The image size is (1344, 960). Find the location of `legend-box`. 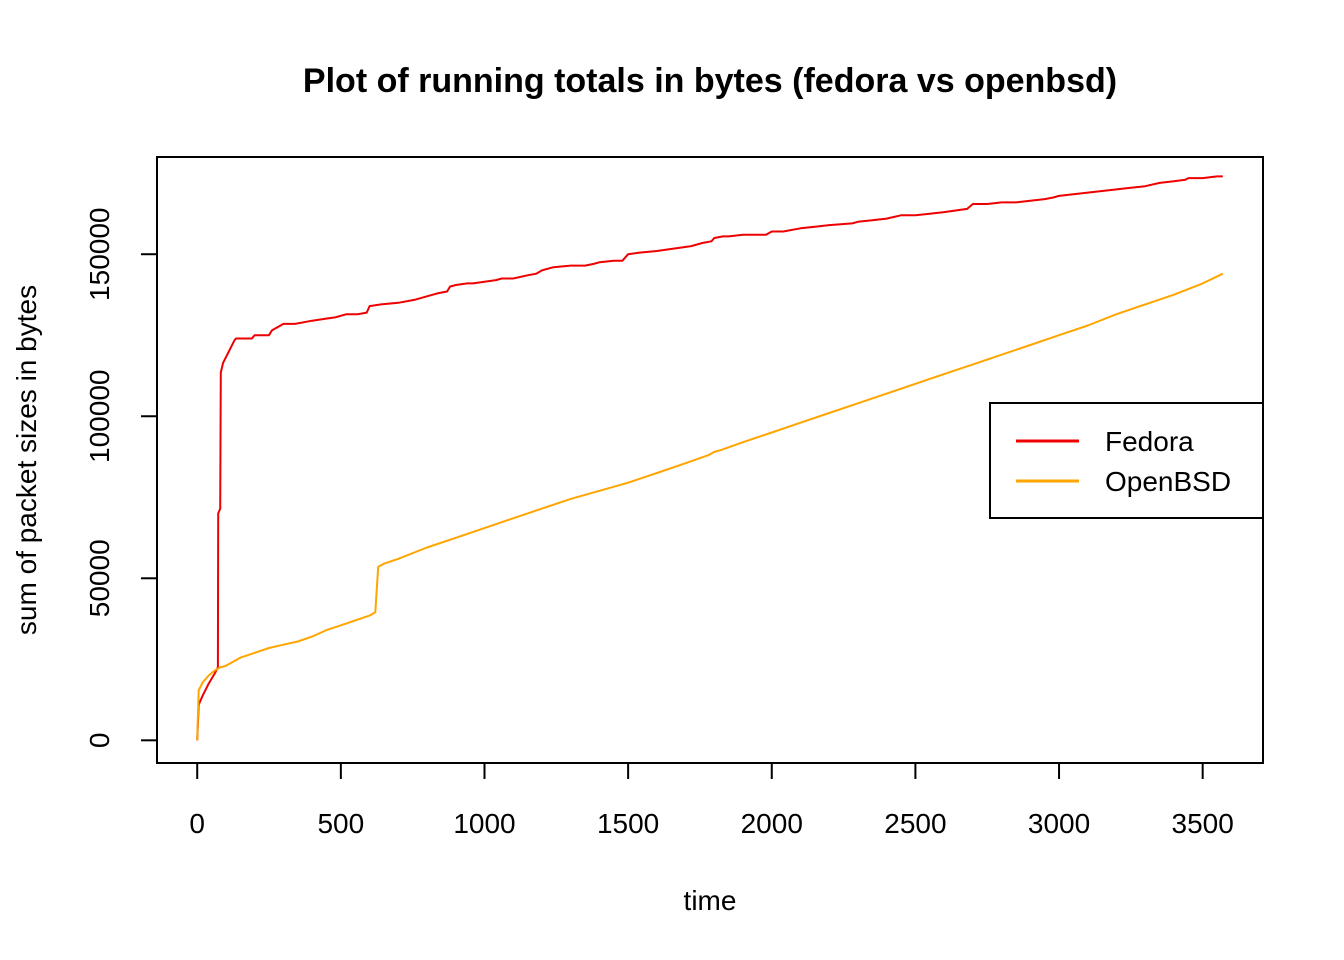

legend-box is located at coordinates (1126, 460).